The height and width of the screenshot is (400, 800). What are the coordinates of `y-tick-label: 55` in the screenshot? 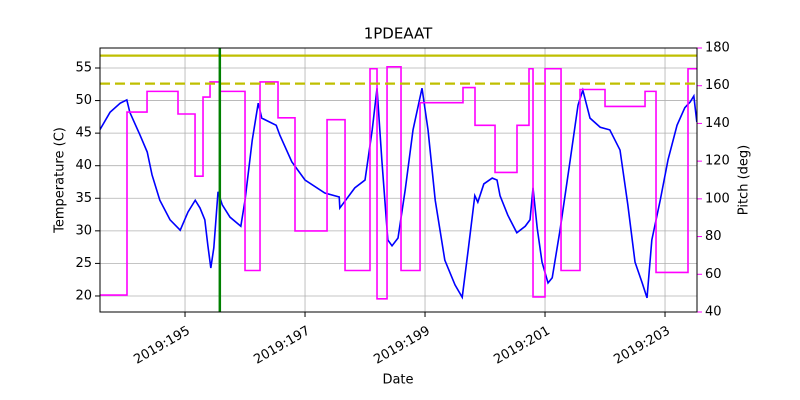 It's located at (83, 67).